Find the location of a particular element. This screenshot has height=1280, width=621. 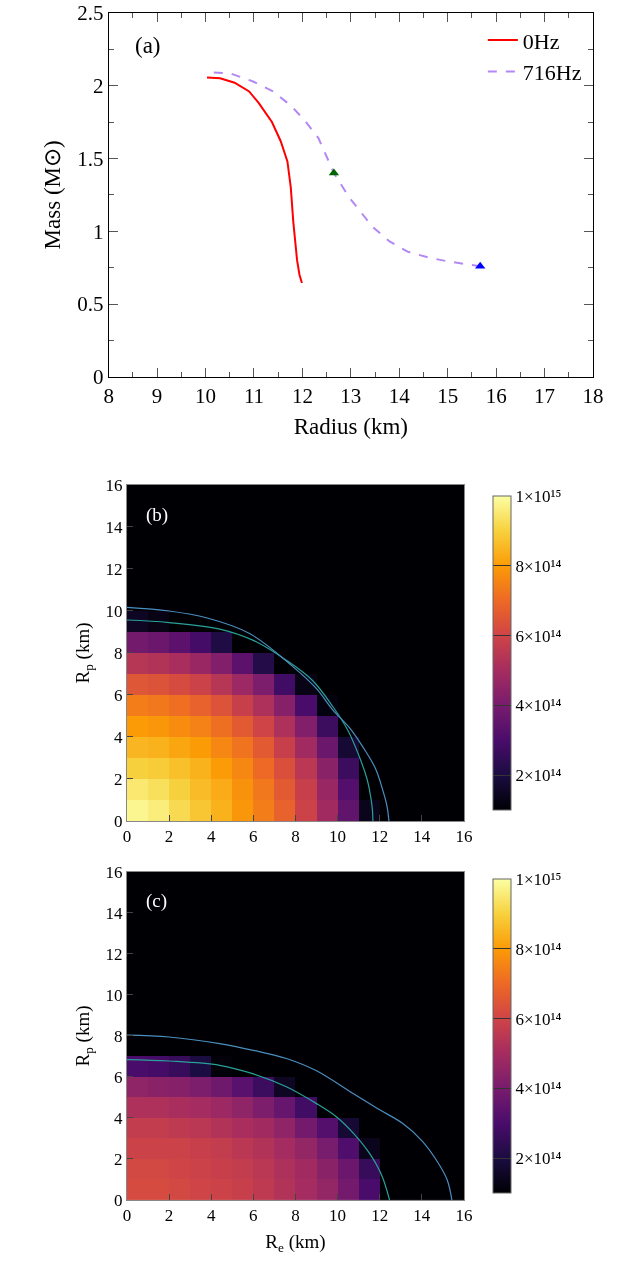

y-tick-label: 2.5 is located at coordinates (90, 13).